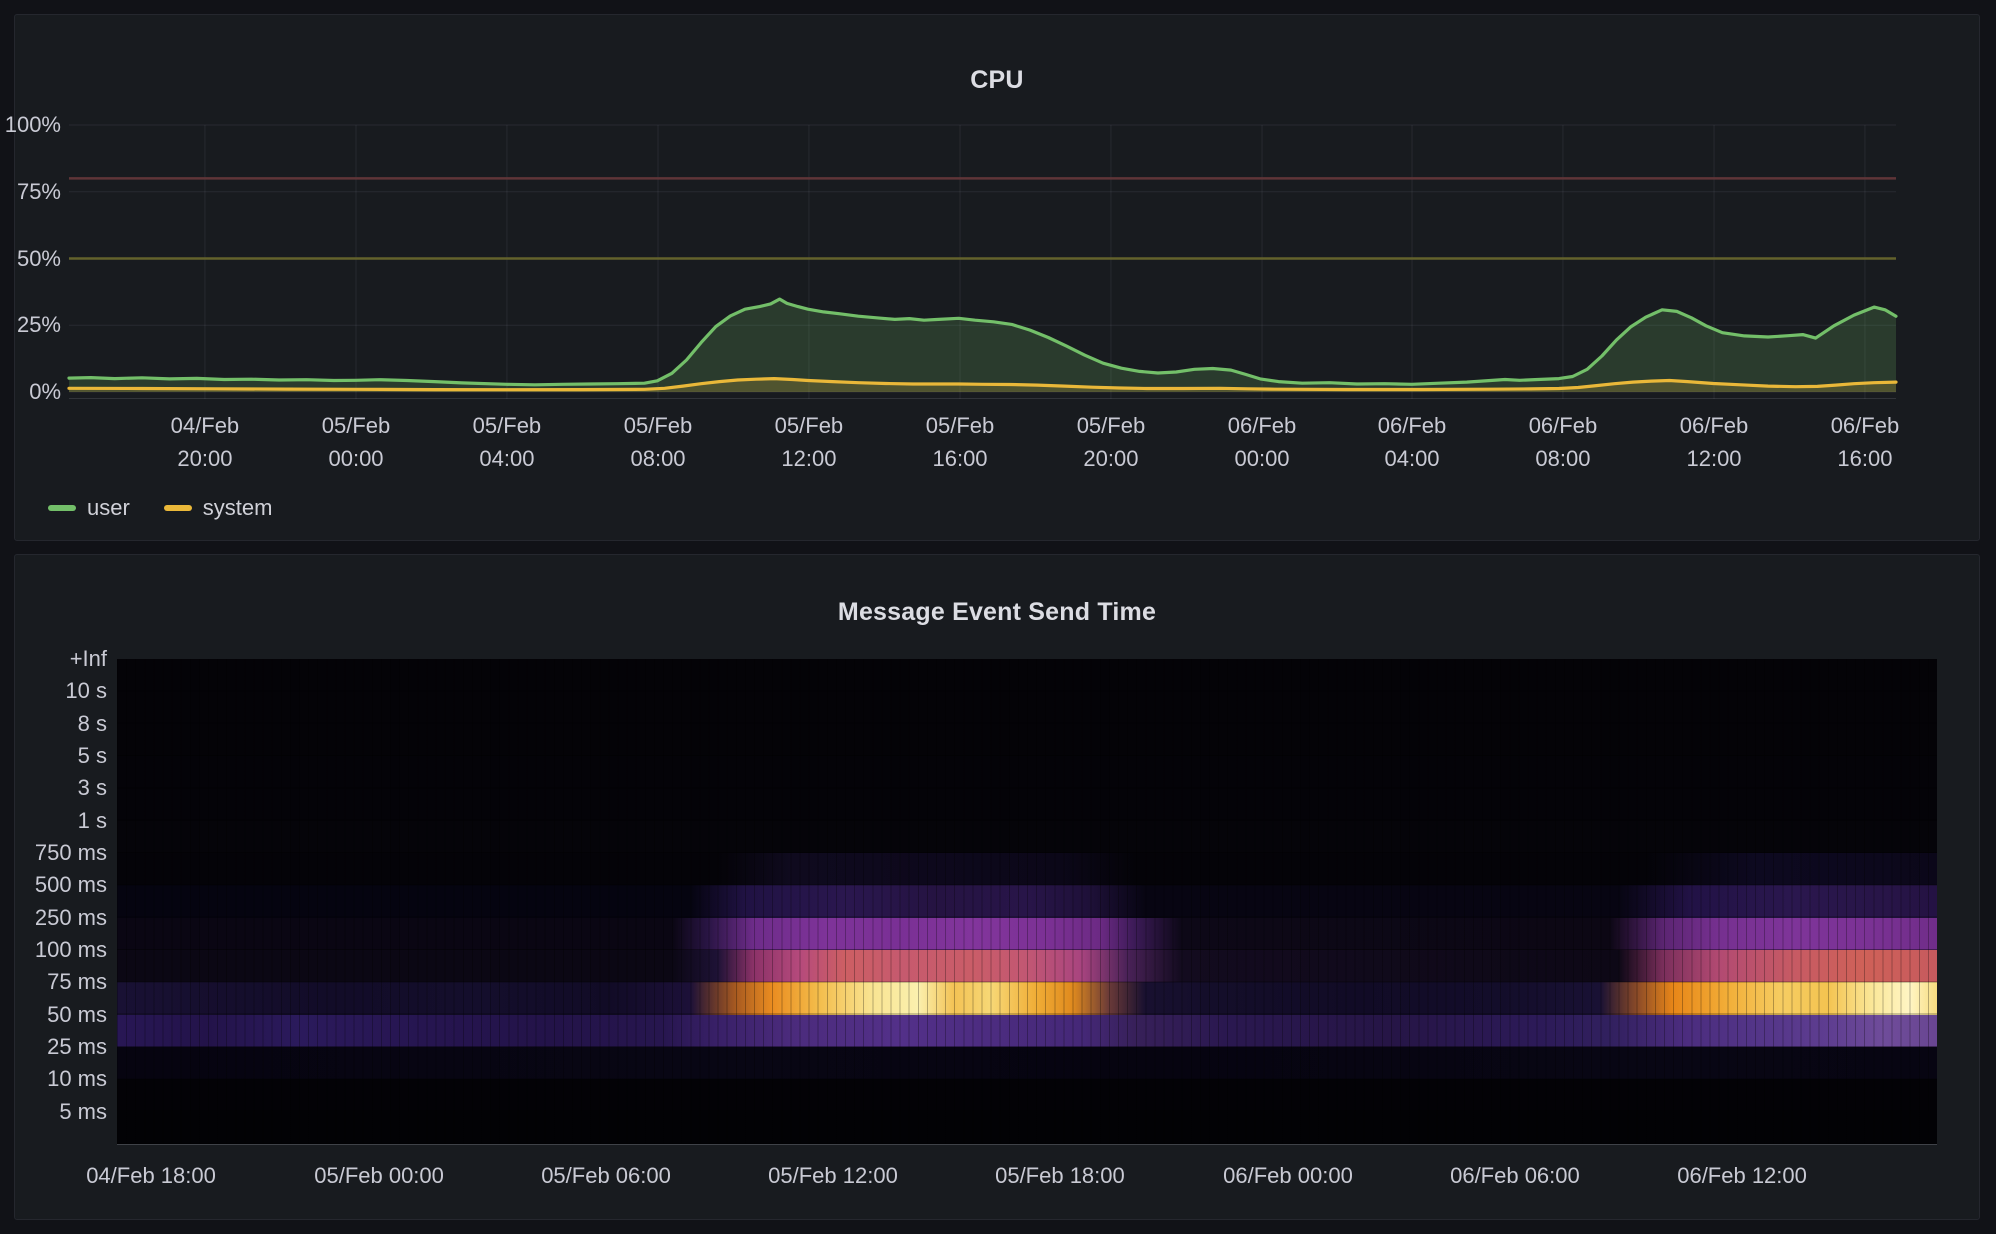 The width and height of the screenshot is (1996, 1234). What do you see at coordinates (92, 788) in the screenshot?
I see `heatmap-y-bucket-label: 3 s` at bounding box center [92, 788].